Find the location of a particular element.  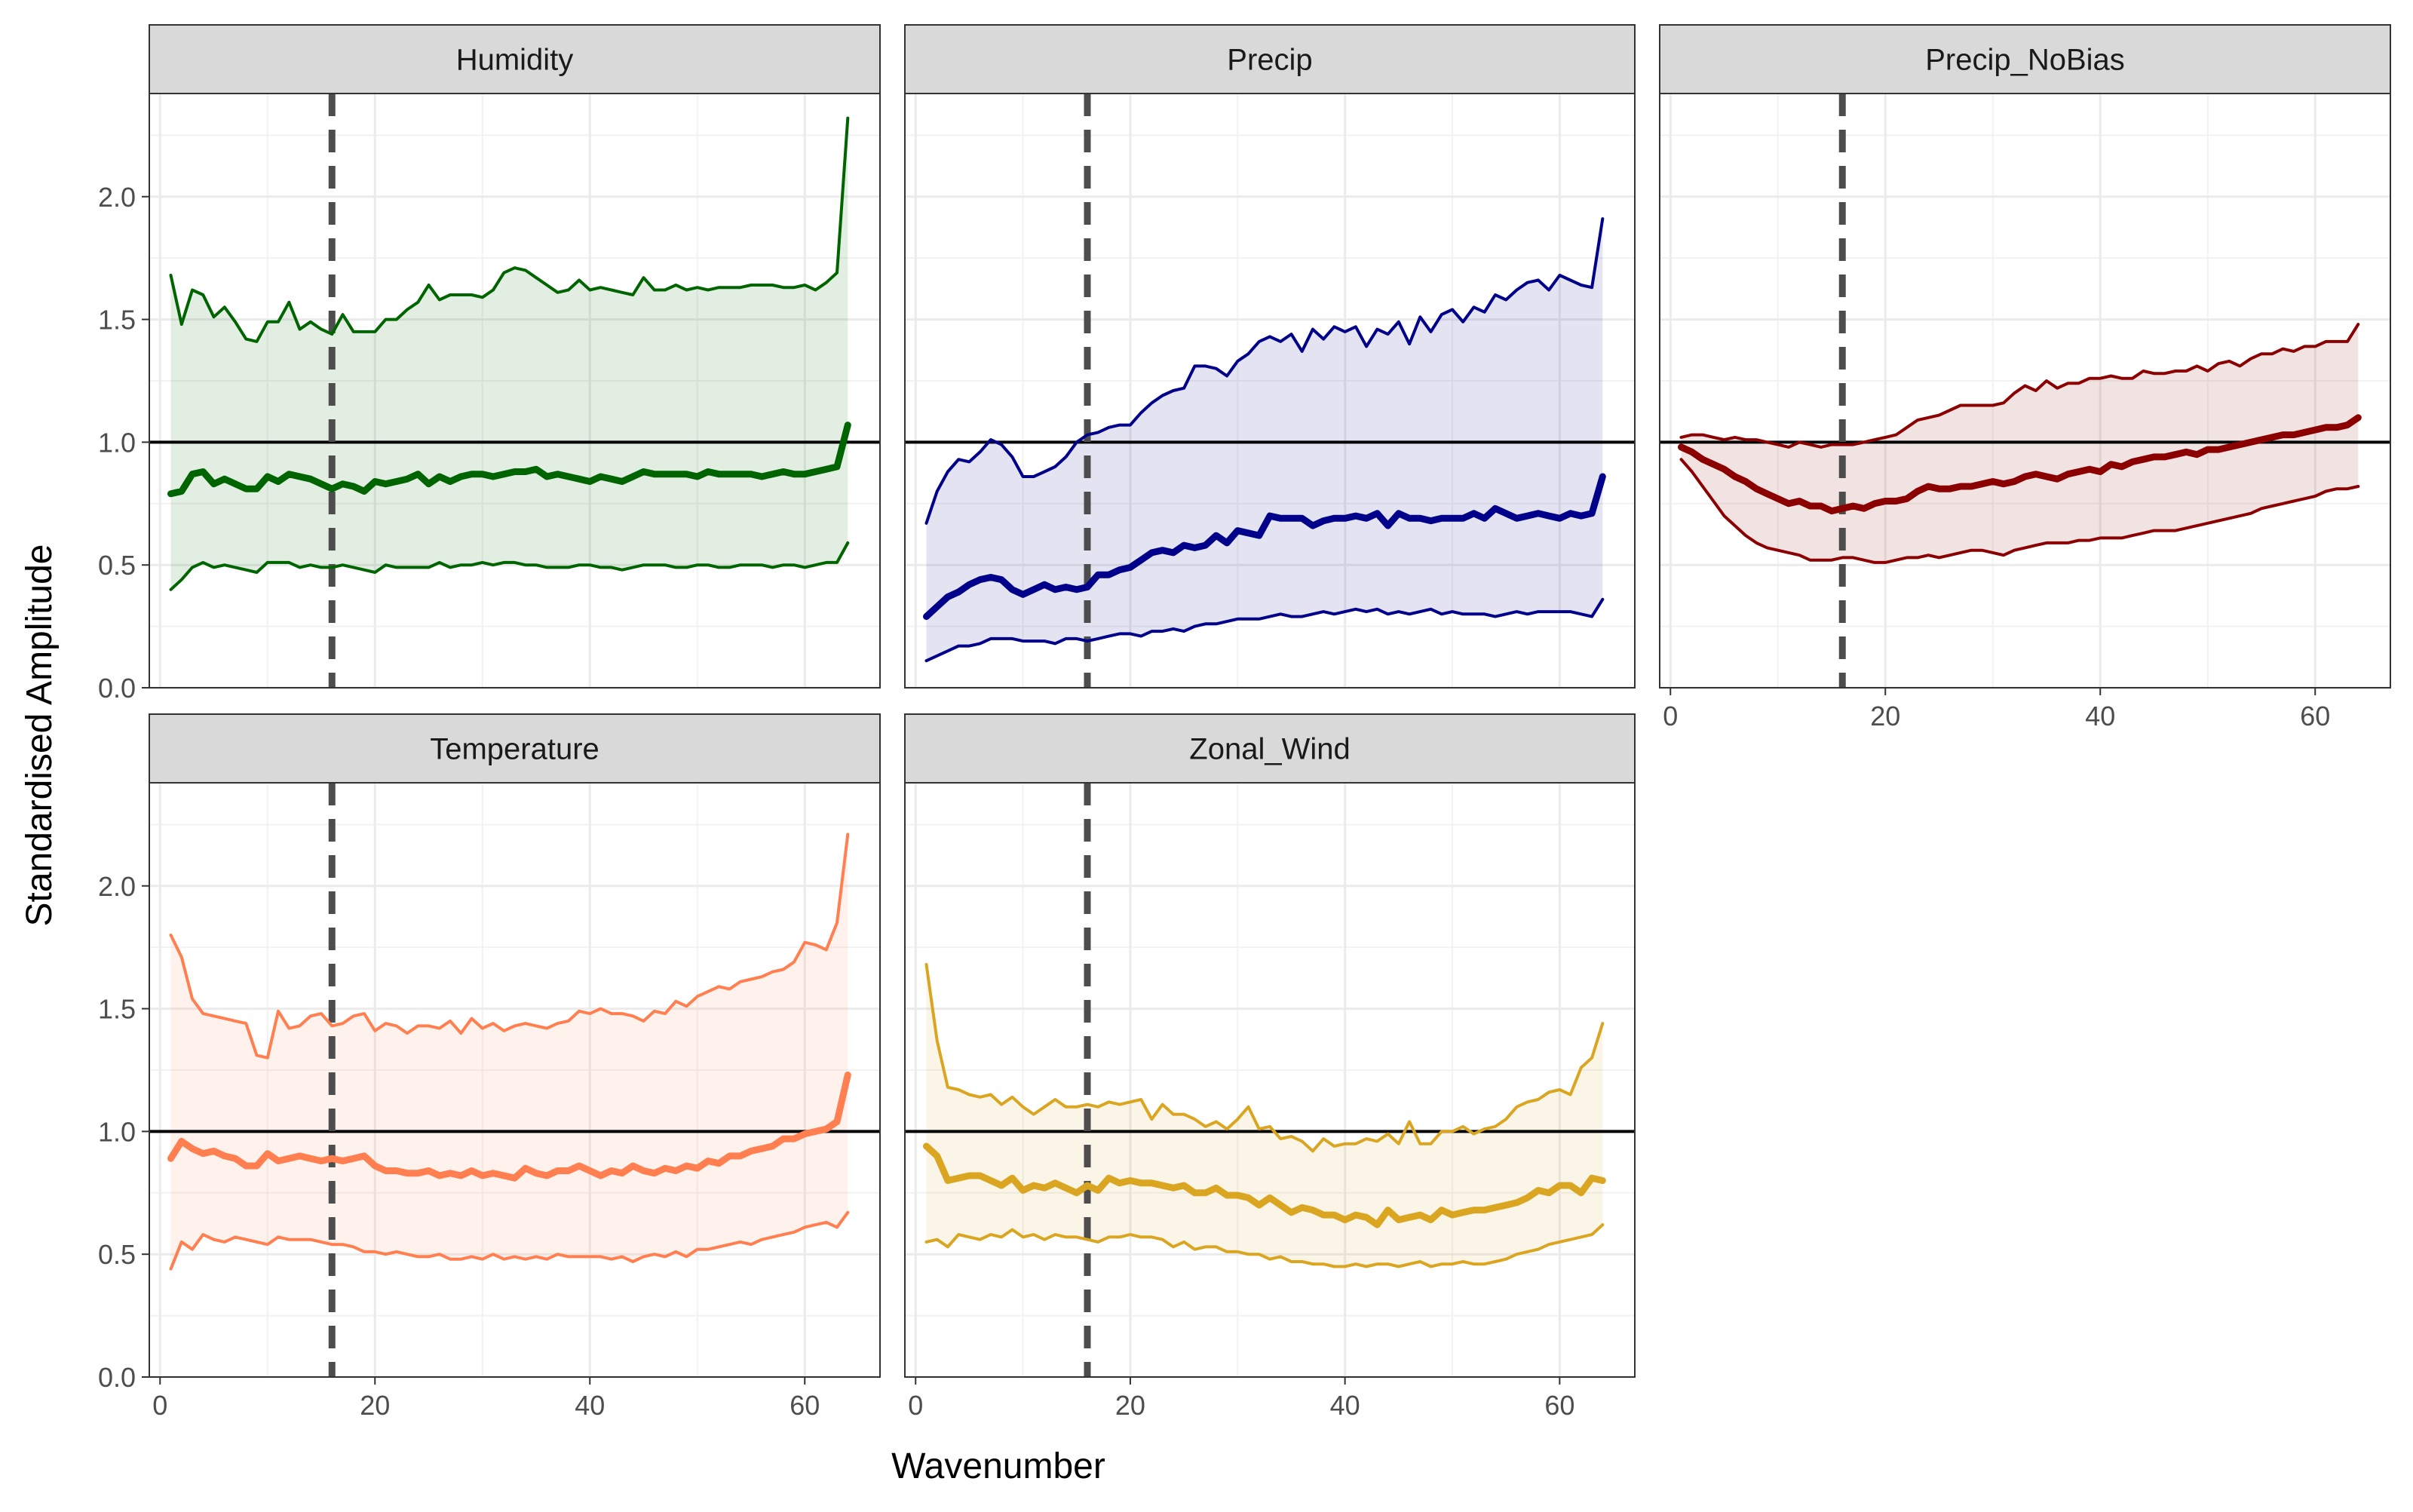

x-axis-title: Wavenumber is located at coordinates (998, 1466).